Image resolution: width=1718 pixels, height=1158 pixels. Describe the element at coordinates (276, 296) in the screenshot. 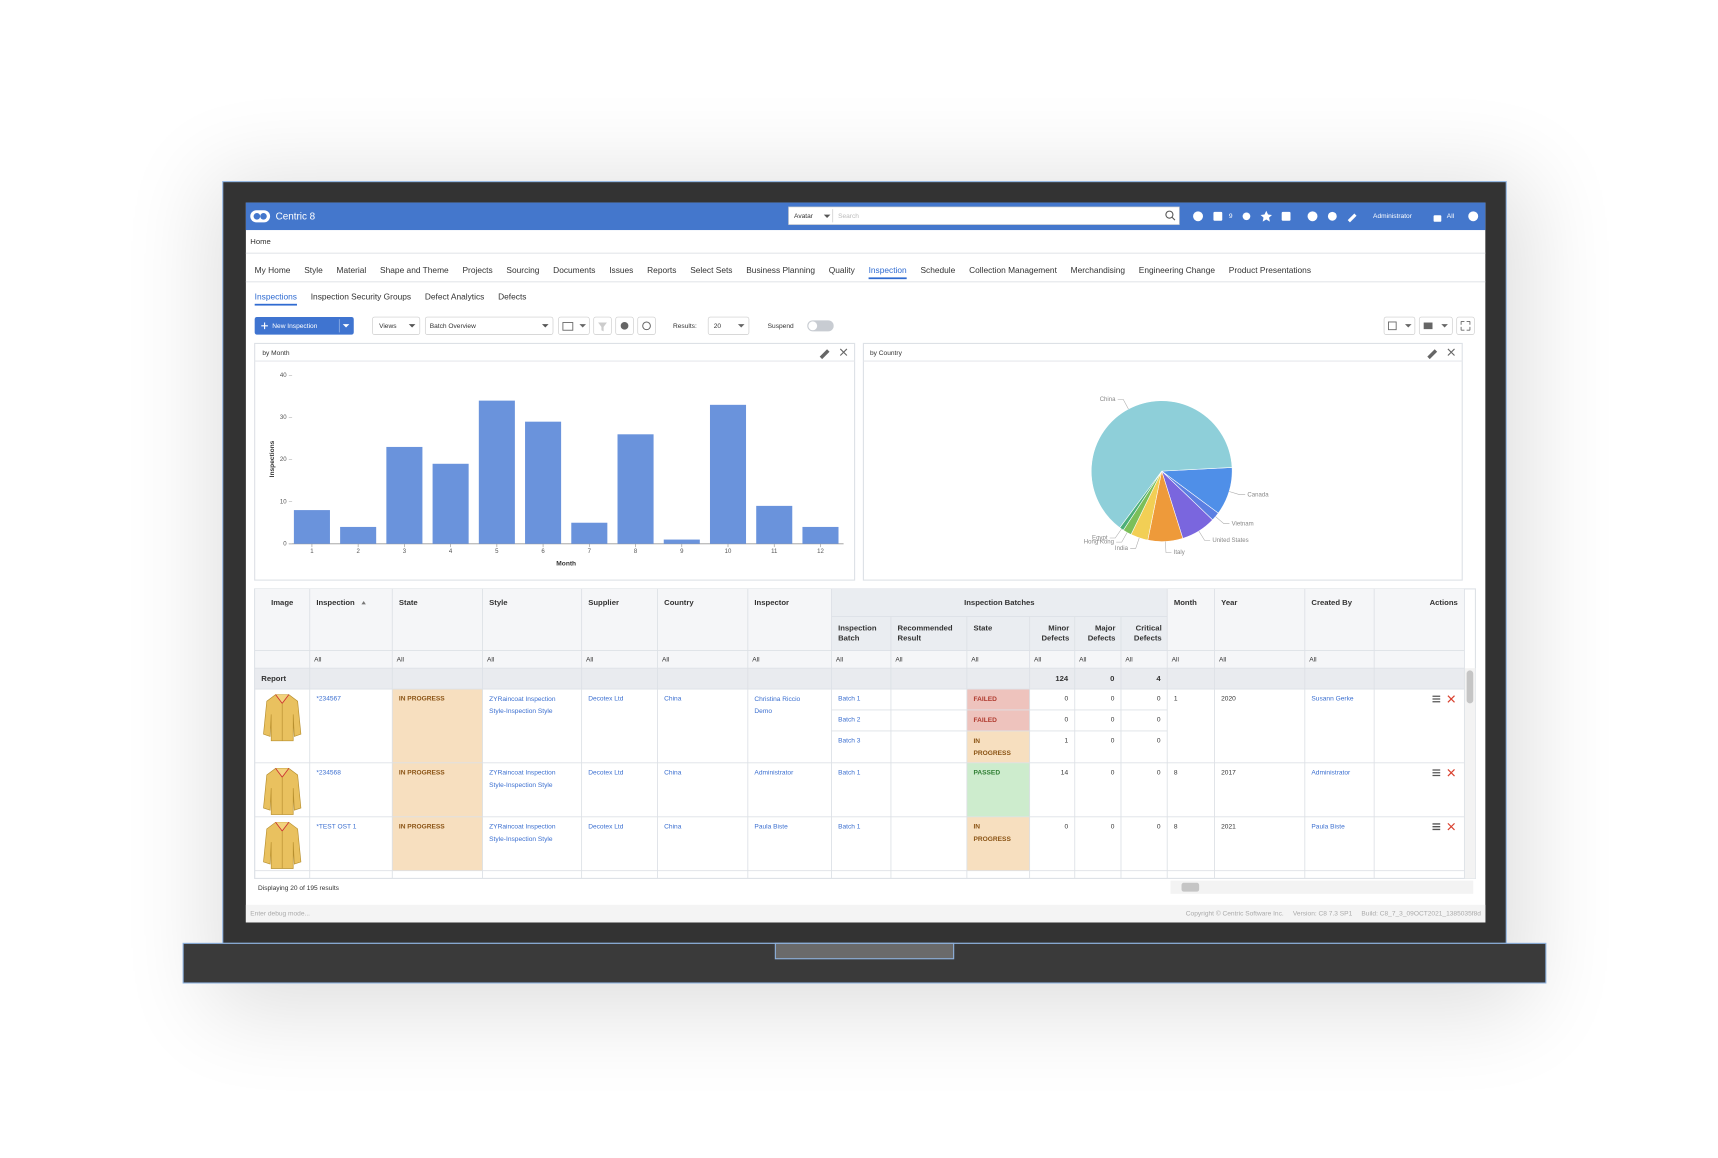

I see `nav-item: Inspections` at that location.